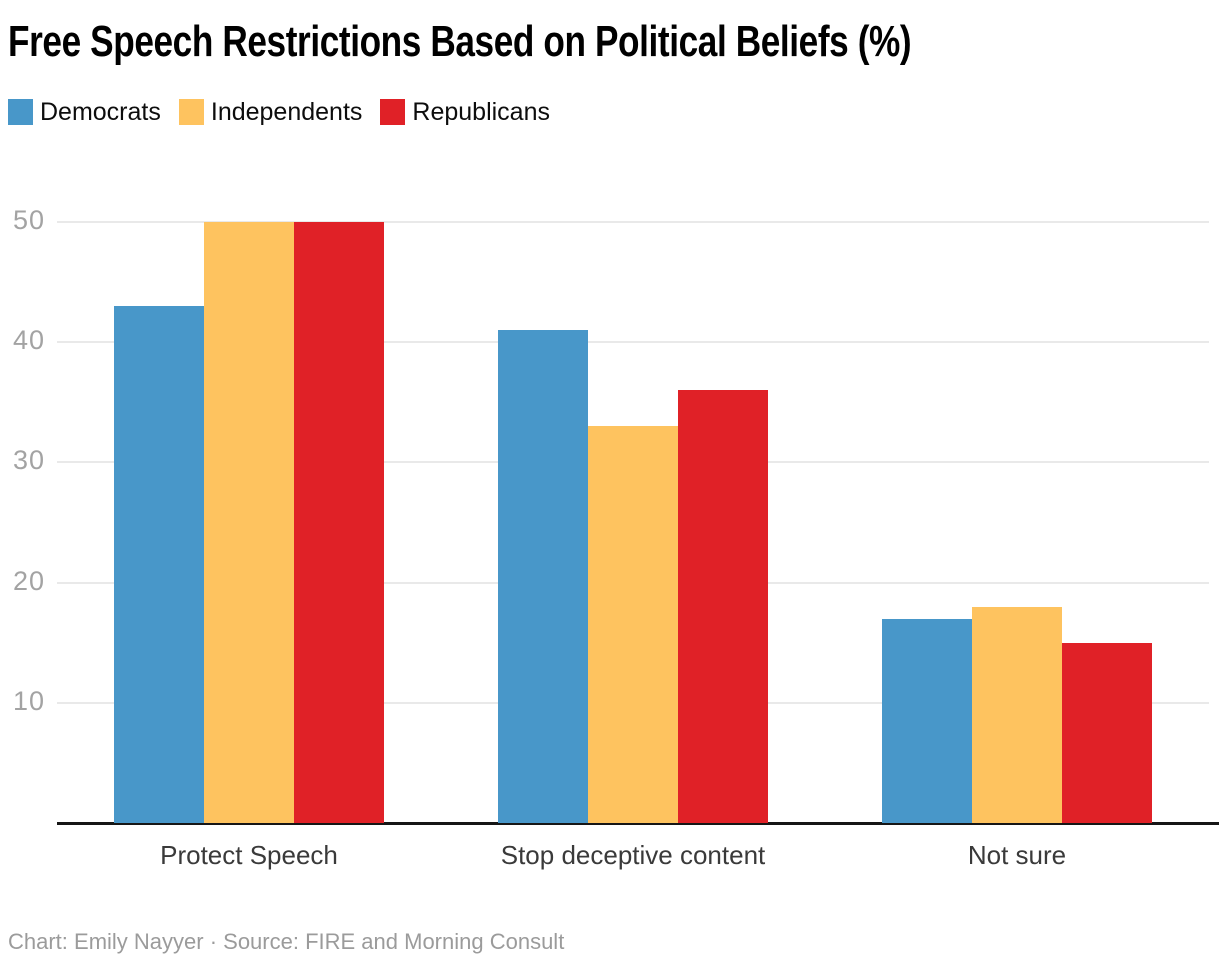 The image size is (1219, 970). I want to click on bar-independents-stop-deceptive-content, so click(633, 624).